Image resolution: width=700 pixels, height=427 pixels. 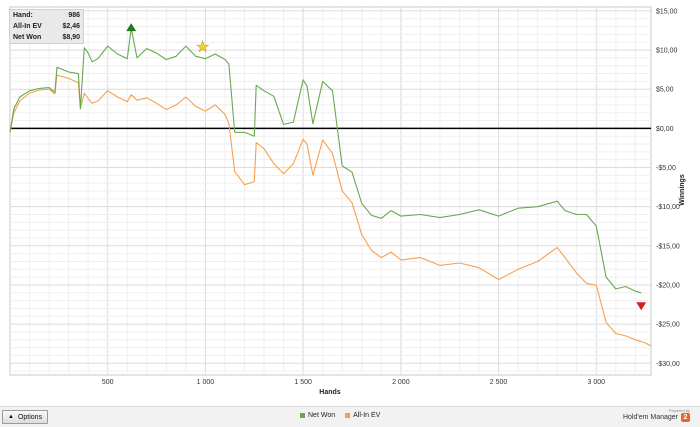 What do you see at coordinates (682, 190) in the screenshot?
I see `y-axis-title: Winnings` at bounding box center [682, 190].